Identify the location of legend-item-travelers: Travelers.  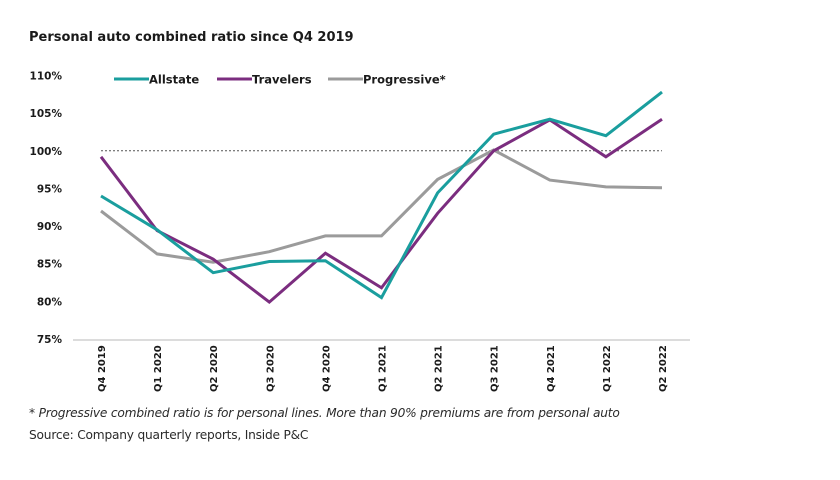
(264, 80).